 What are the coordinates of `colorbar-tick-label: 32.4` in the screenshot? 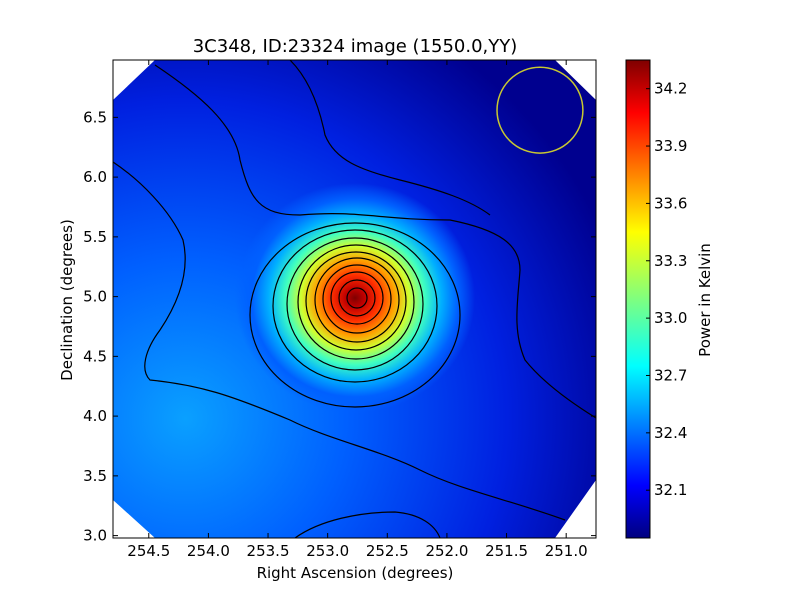 It's located at (670, 433).